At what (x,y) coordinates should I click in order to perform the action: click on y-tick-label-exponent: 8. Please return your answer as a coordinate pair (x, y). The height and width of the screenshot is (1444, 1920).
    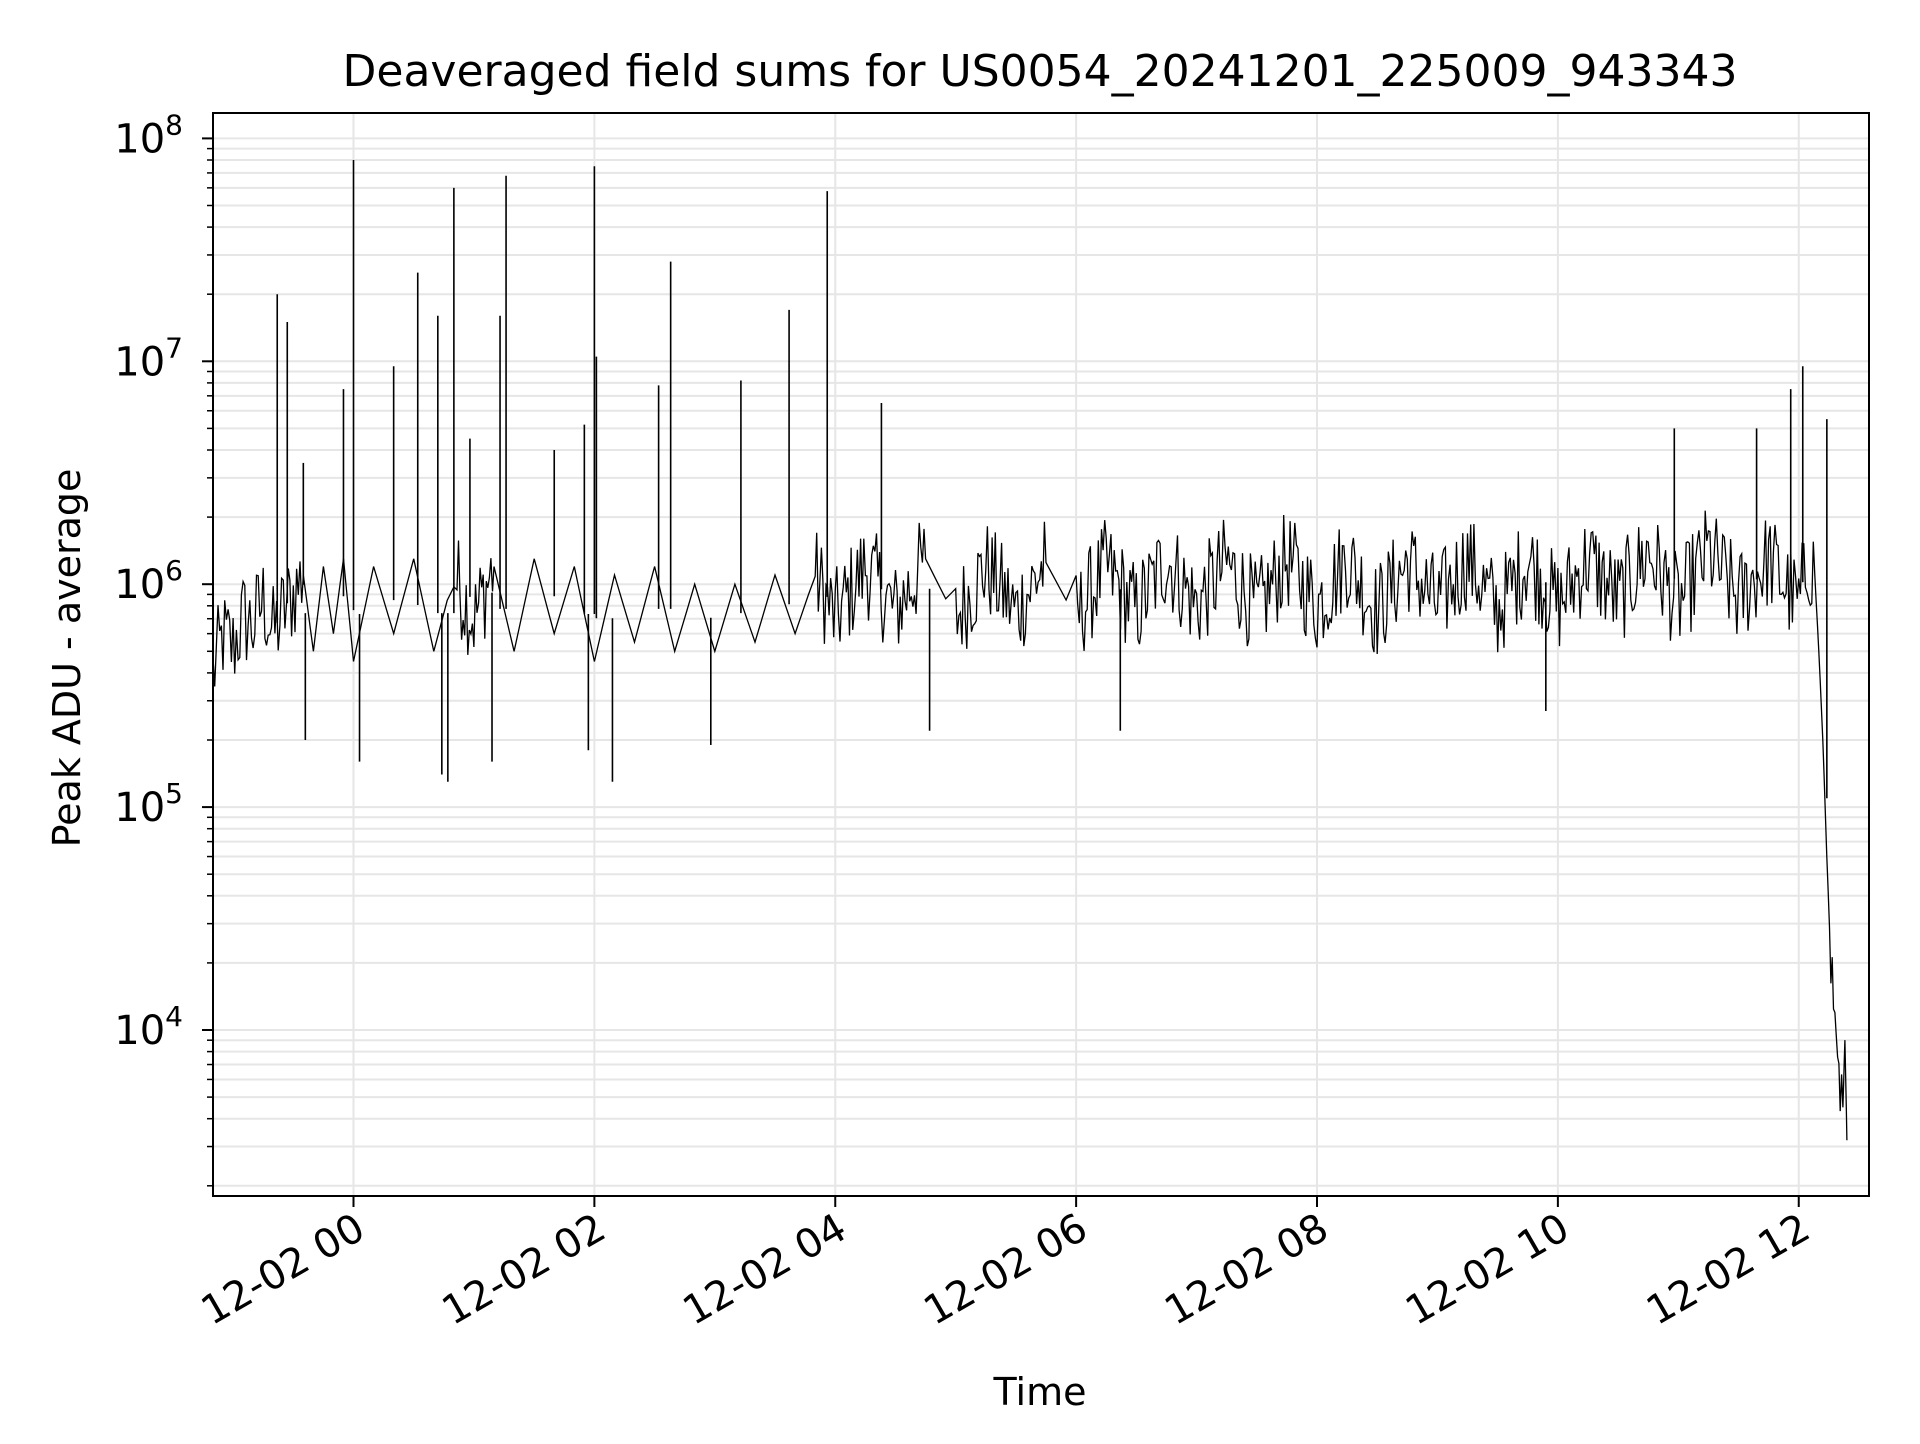
    Looking at the image, I should click on (174, 124).